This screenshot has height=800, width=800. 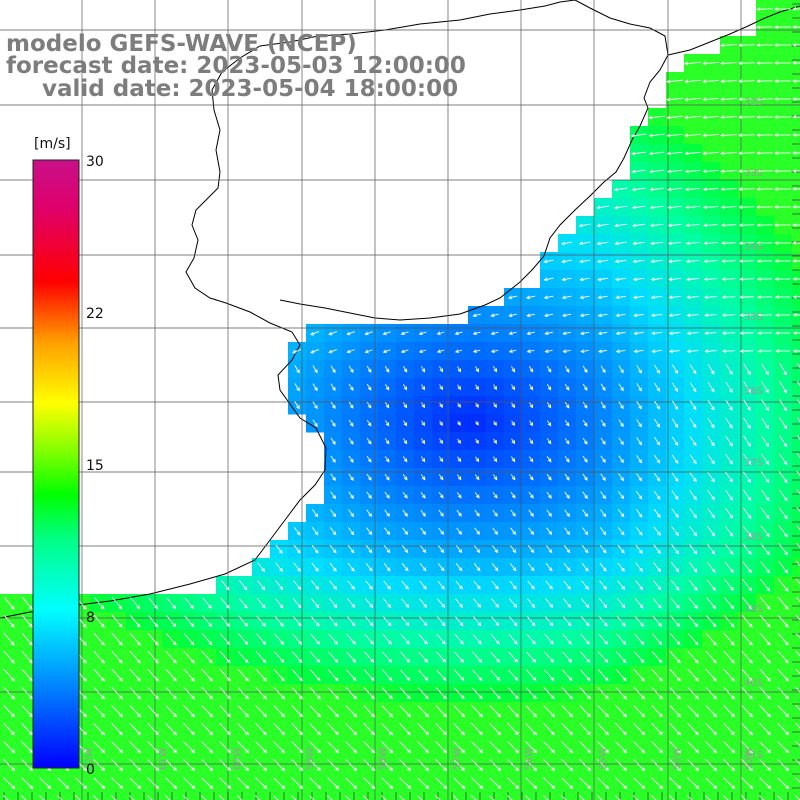 What do you see at coordinates (95, 466) in the screenshot?
I see `colorbar-tick-15: 15` at bounding box center [95, 466].